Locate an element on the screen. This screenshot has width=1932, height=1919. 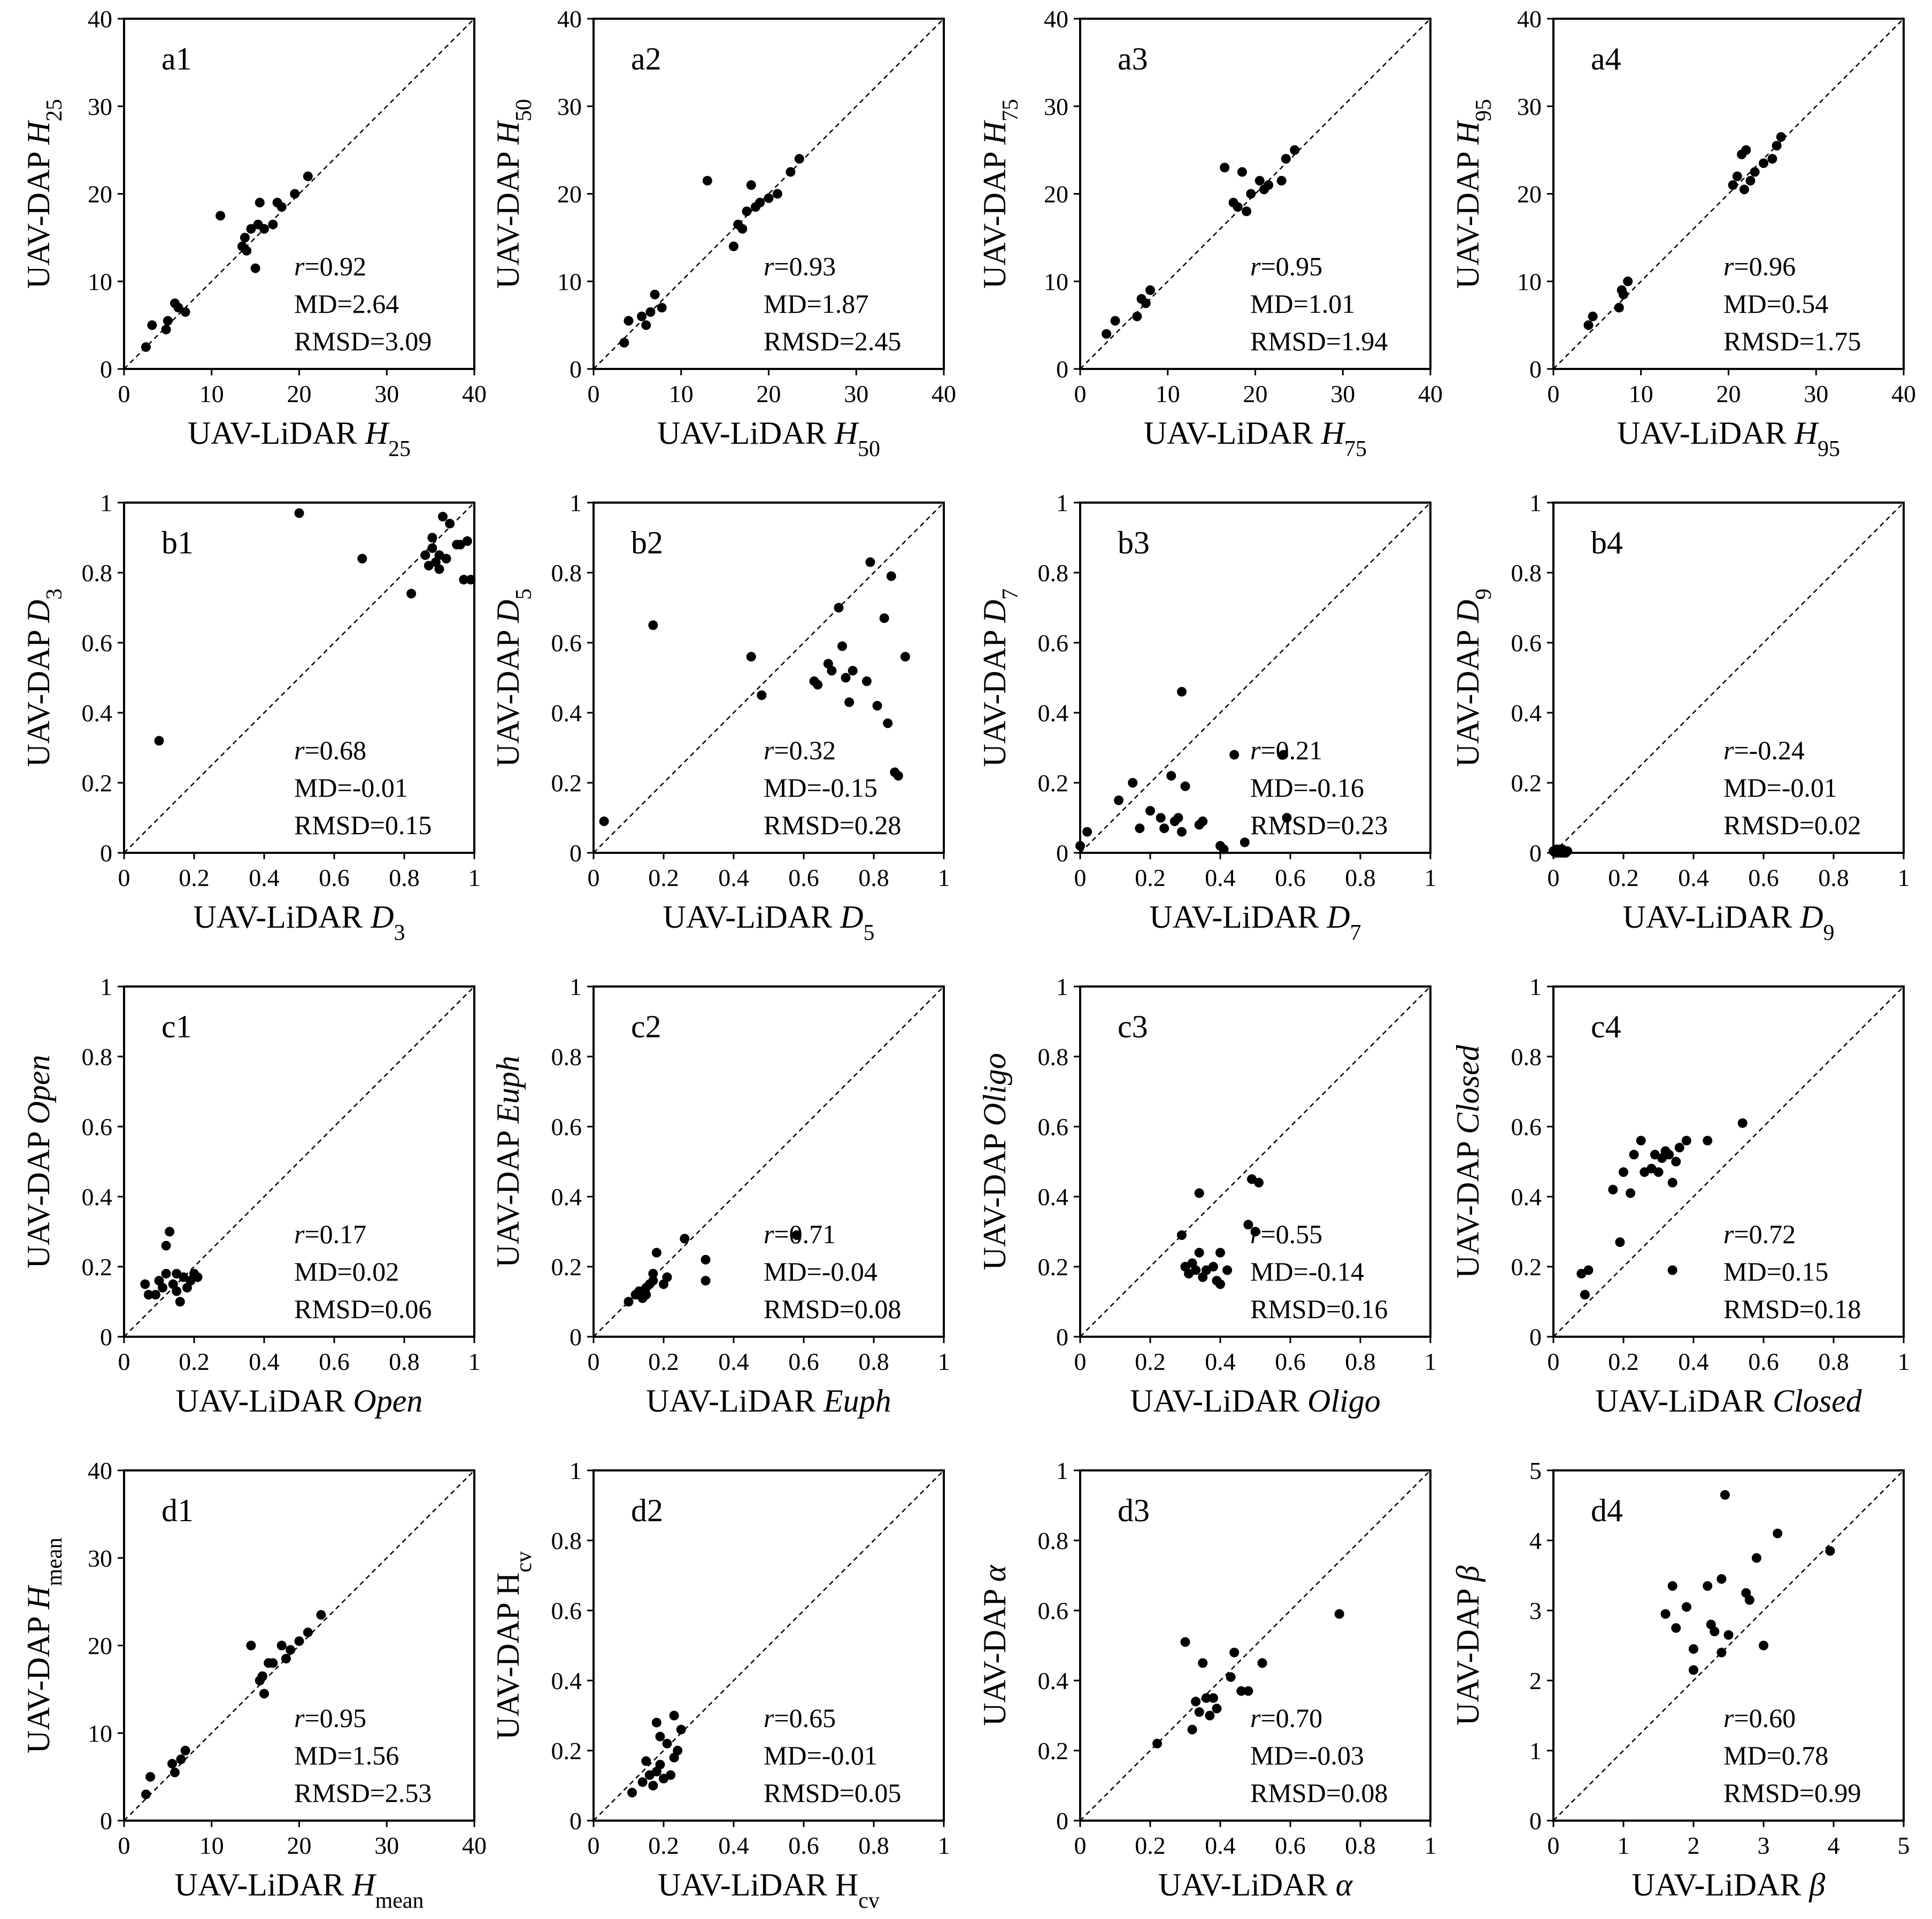
x-axis-label: UAV-LiDAR Open is located at coordinates (299, 1401).